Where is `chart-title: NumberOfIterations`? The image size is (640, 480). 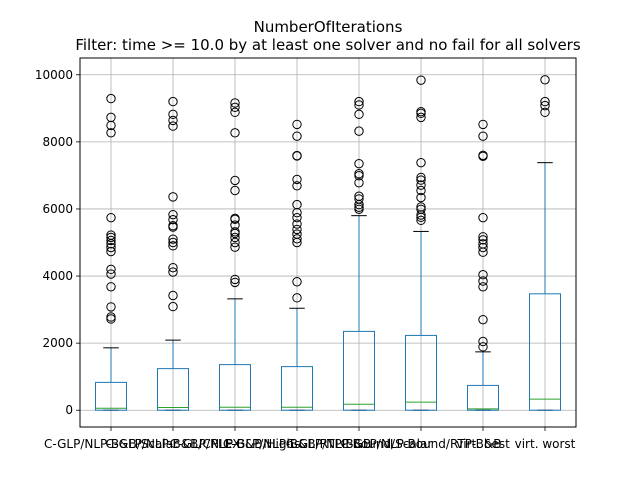 chart-title: NumberOfIterations is located at coordinates (328, 27).